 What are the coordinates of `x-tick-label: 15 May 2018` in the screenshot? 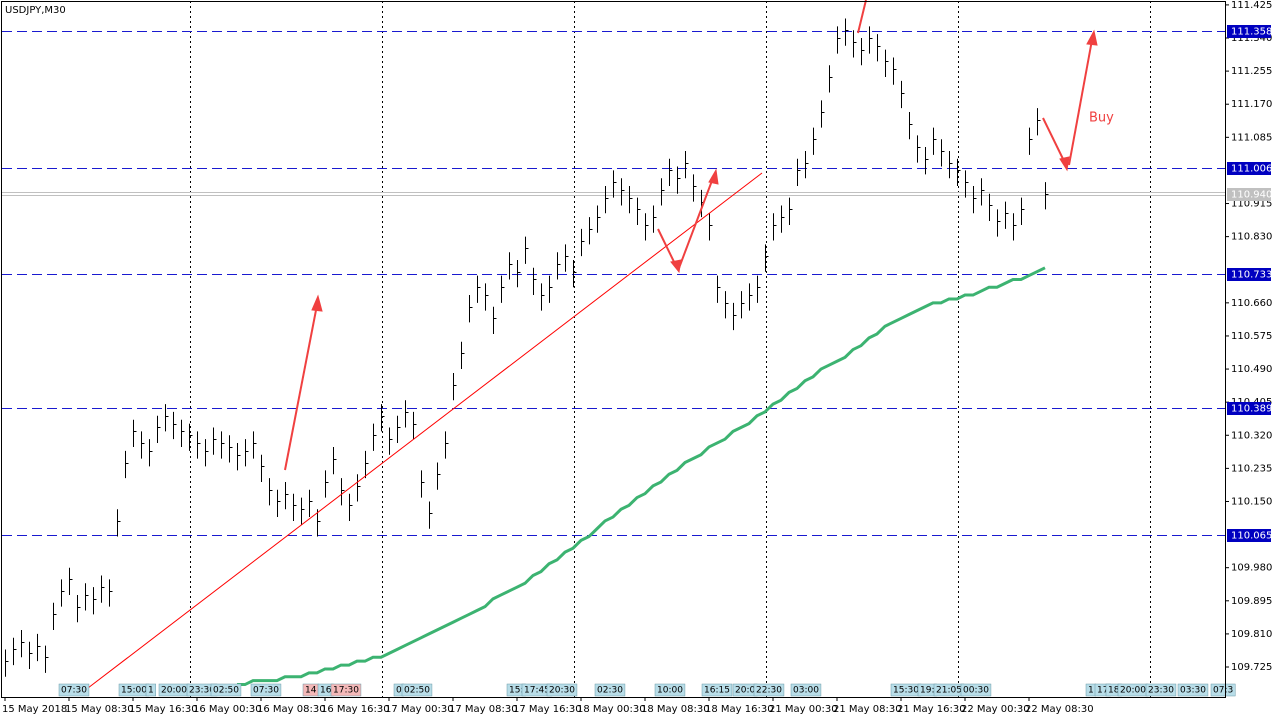 It's located at (34, 709).